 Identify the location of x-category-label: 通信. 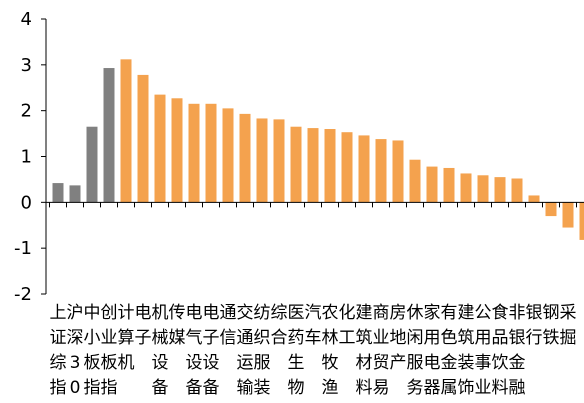
(228, 325).